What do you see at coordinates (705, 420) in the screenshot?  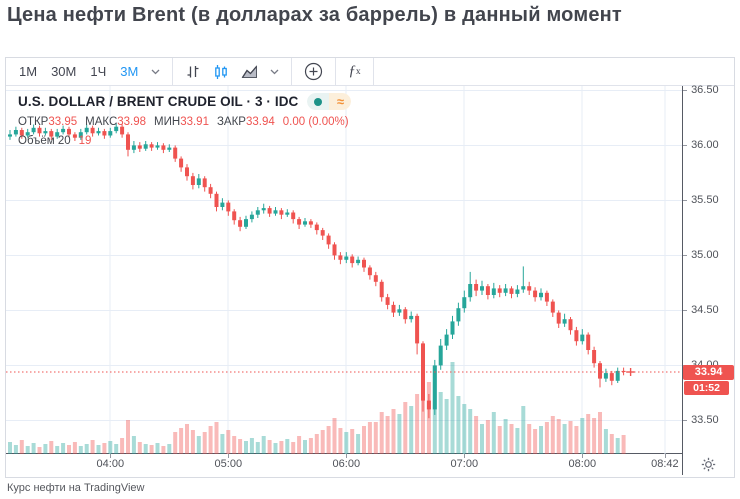 I see `price-axis-label: 33.50` at bounding box center [705, 420].